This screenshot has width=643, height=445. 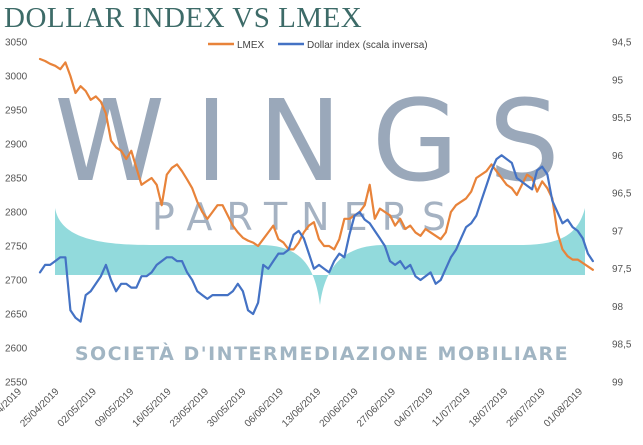 I want to click on left-tick-label: 2700, so click(x=16, y=281).